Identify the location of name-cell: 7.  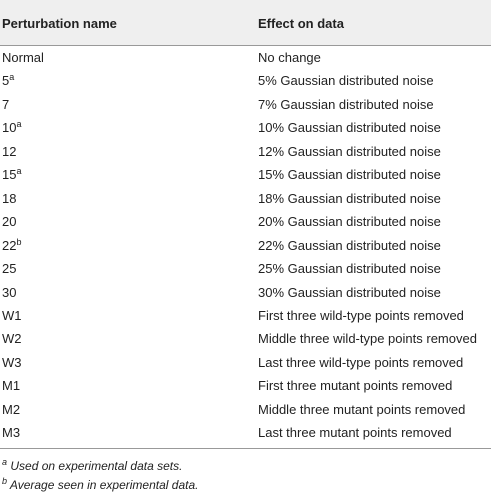
(5, 105).